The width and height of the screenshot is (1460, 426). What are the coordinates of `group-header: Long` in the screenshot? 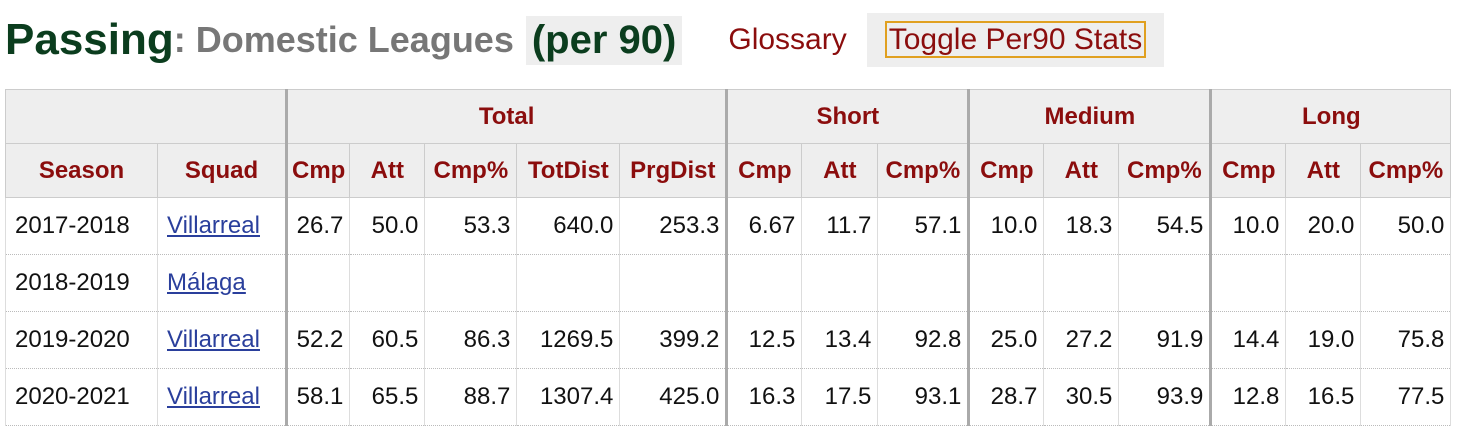 It's located at (1330, 116).